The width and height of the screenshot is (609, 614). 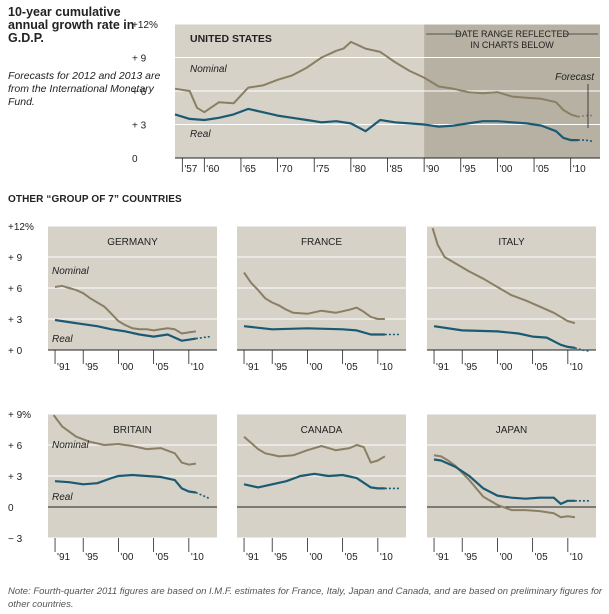 I want to click on panel-title: GERMANY, so click(x=132, y=242).